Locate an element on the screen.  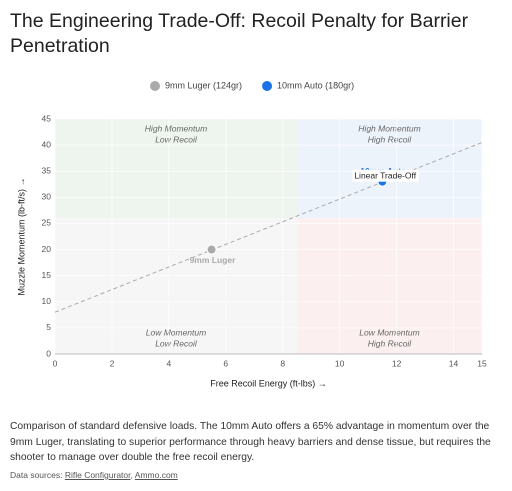
y-tick-label: 5 is located at coordinates (48, 327).